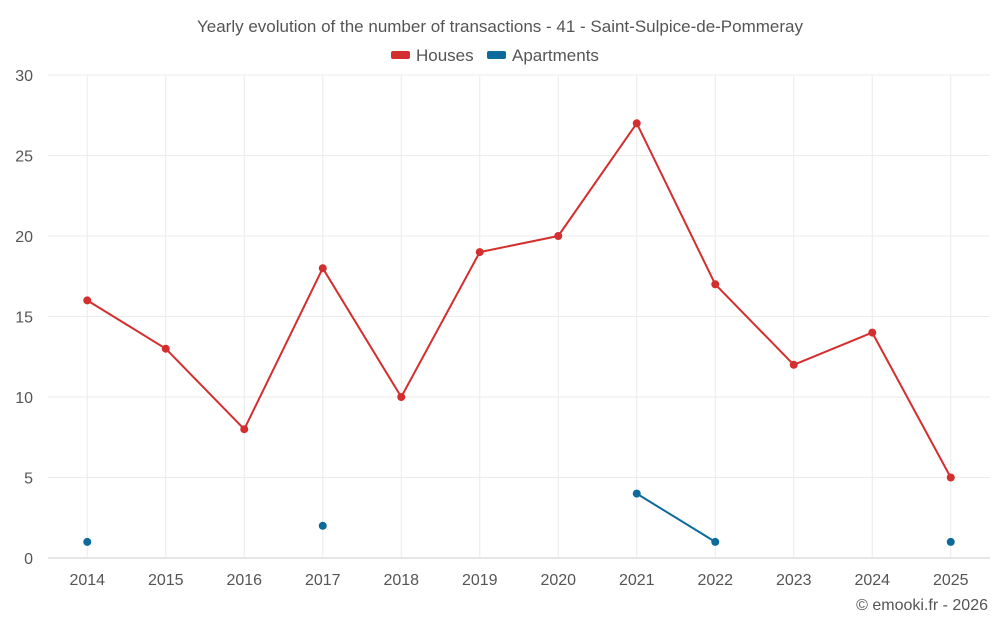 The height and width of the screenshot is (625, 1000). I want to click on credit-text: © emooki.fr - 2026, so click(922, 605).